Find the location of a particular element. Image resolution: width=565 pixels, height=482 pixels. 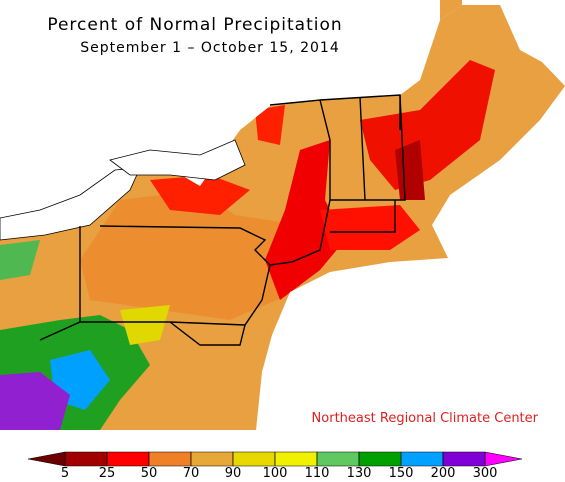

lake-erie is located at coordinates (70, 204).